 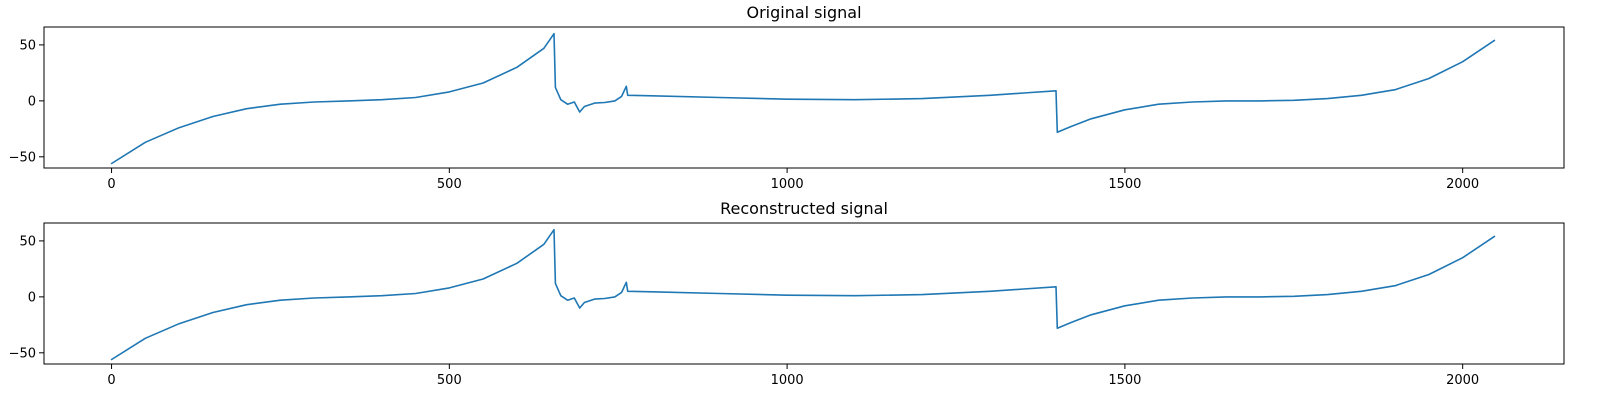 What do you see at coordinates (804, 208) in the screenshot?
I see `chart-title: Reconstructed signal` at bounding box center [804, 208].